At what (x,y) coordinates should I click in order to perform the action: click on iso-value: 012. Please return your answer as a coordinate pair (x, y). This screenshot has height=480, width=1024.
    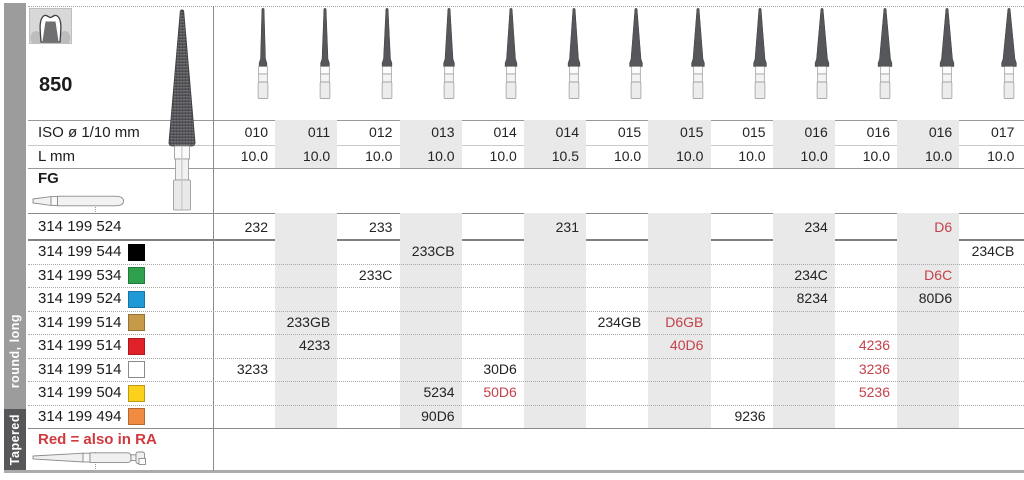
    Looking at the image, I should click on (381, 132).